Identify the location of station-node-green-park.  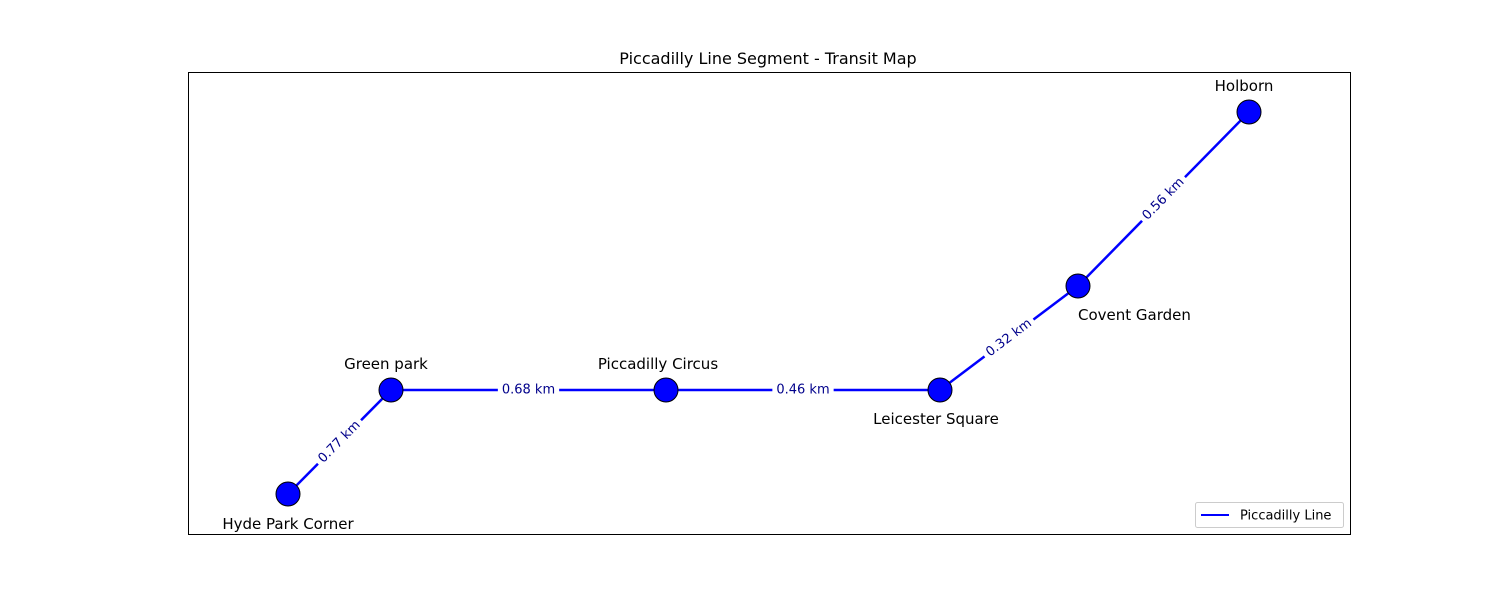
(391, 390).